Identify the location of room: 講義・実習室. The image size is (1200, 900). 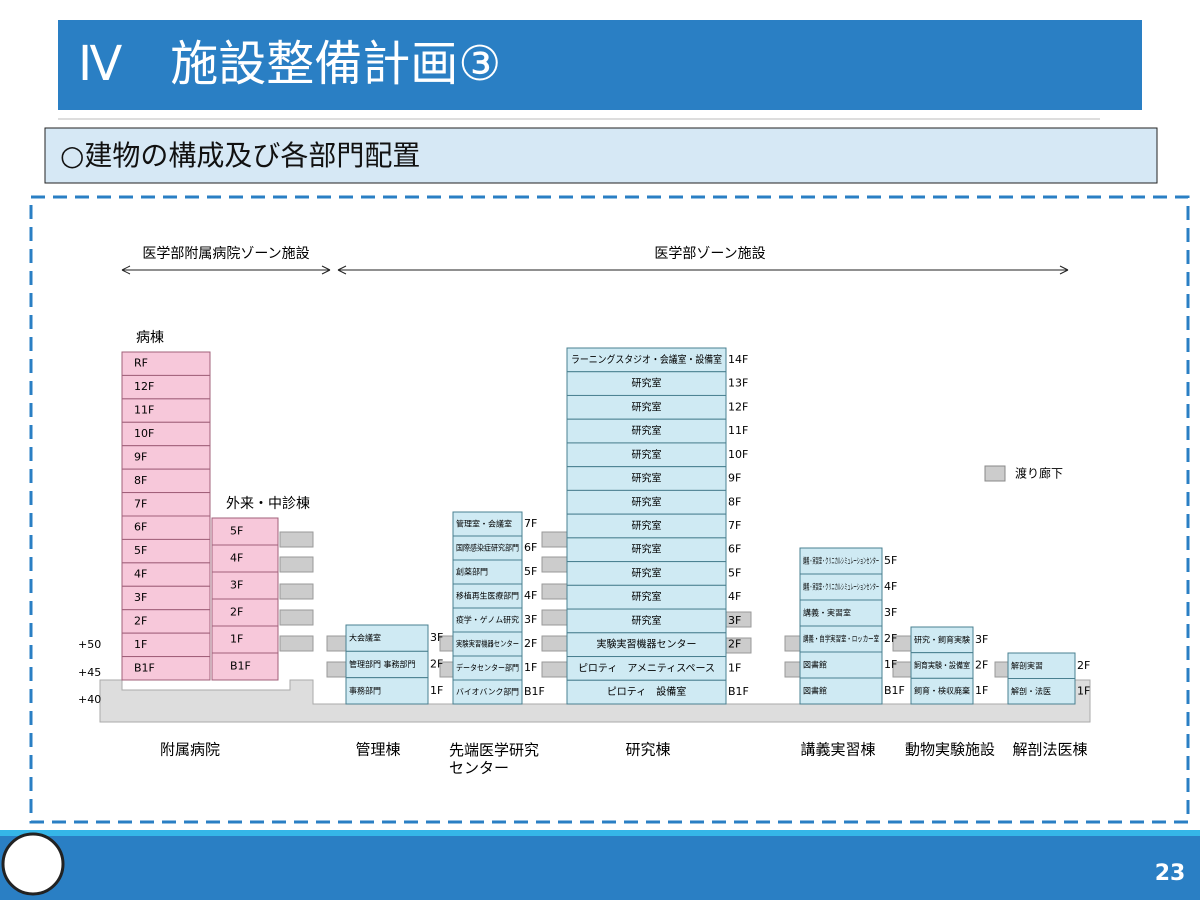
(827, 613).